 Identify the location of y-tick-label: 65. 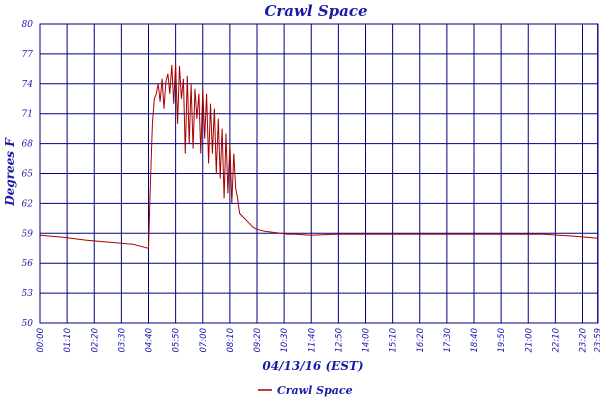
(28, 175).